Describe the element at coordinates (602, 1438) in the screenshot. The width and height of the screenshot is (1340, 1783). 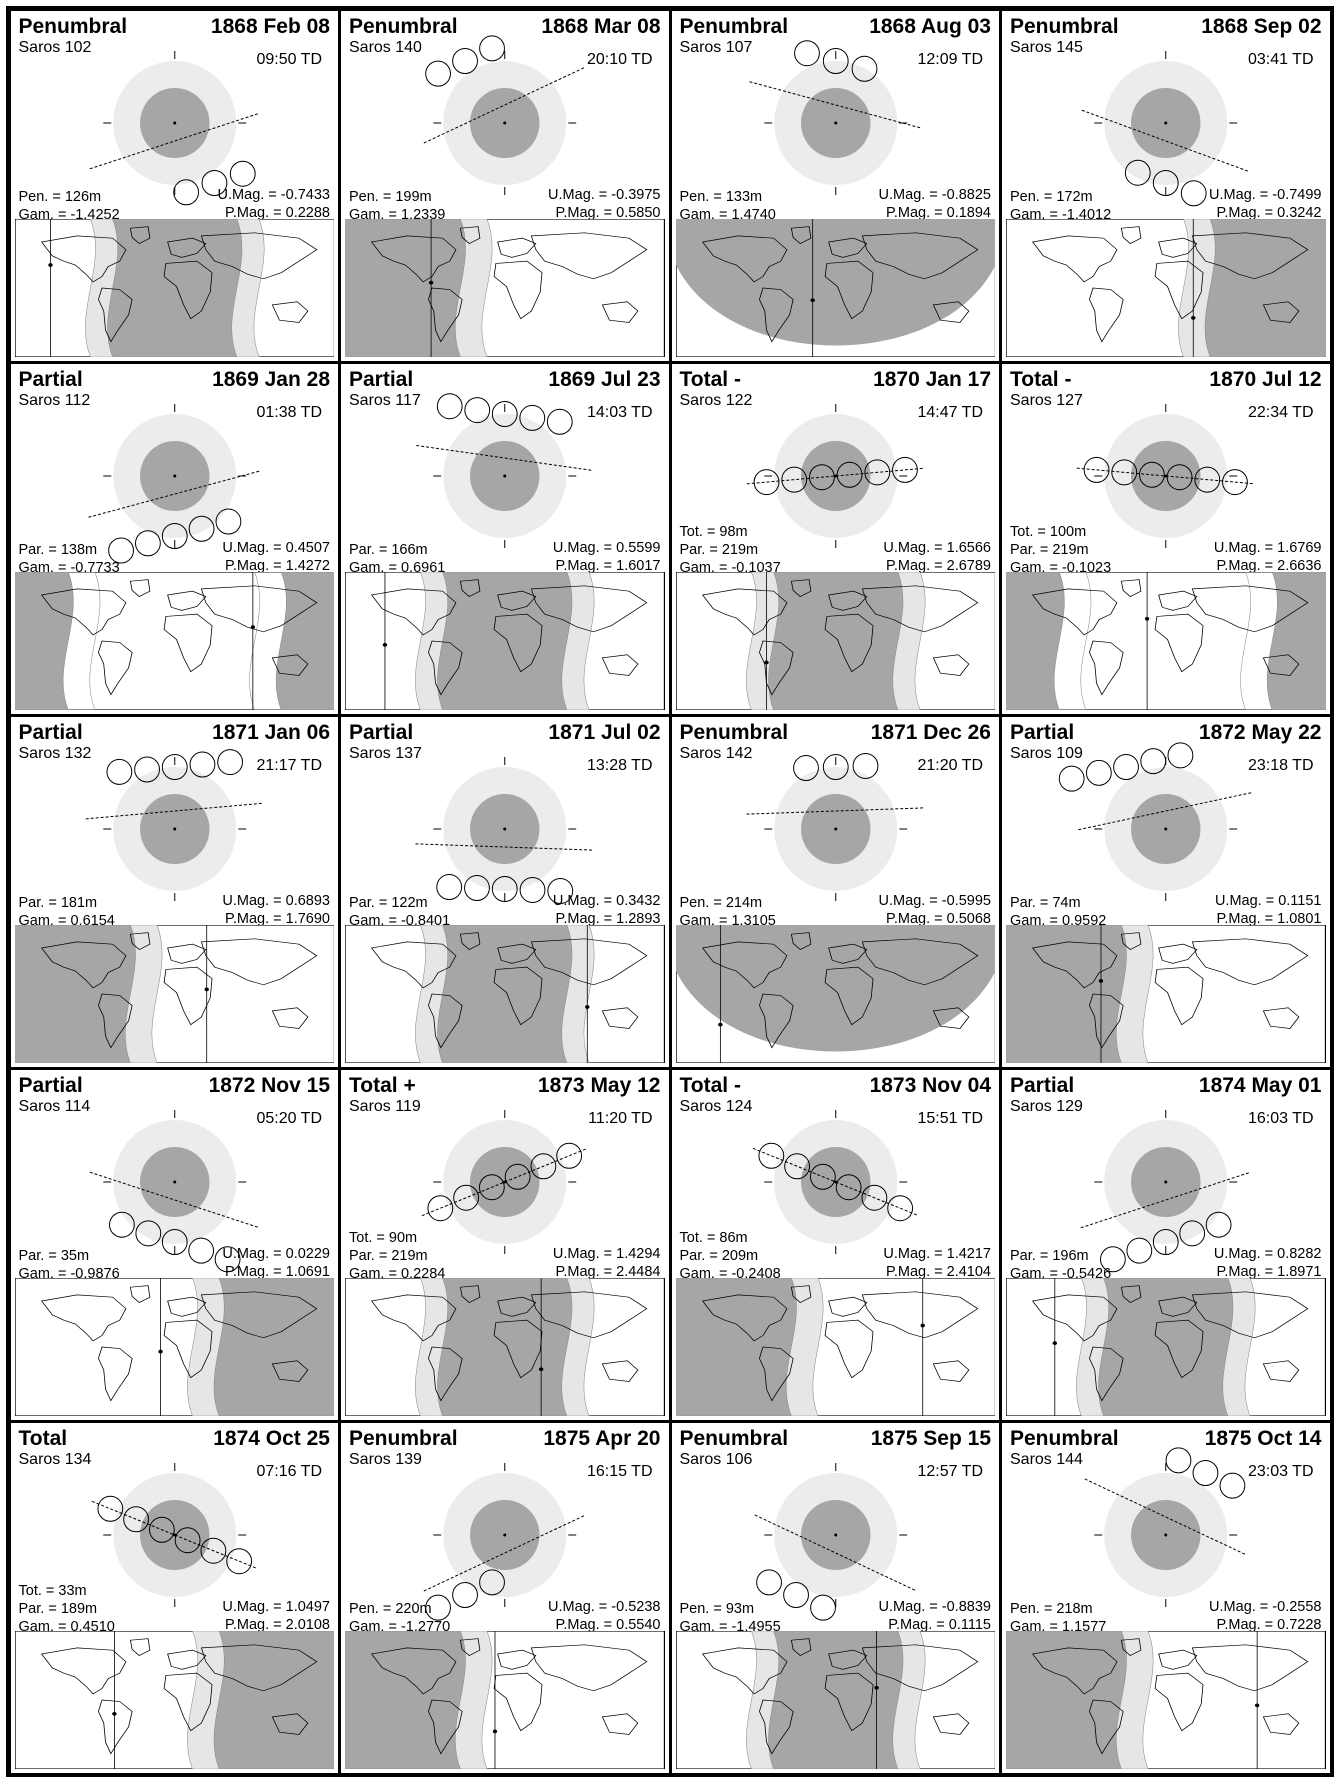
I see `eclipse-date: 1875 Apr 20` at that location.